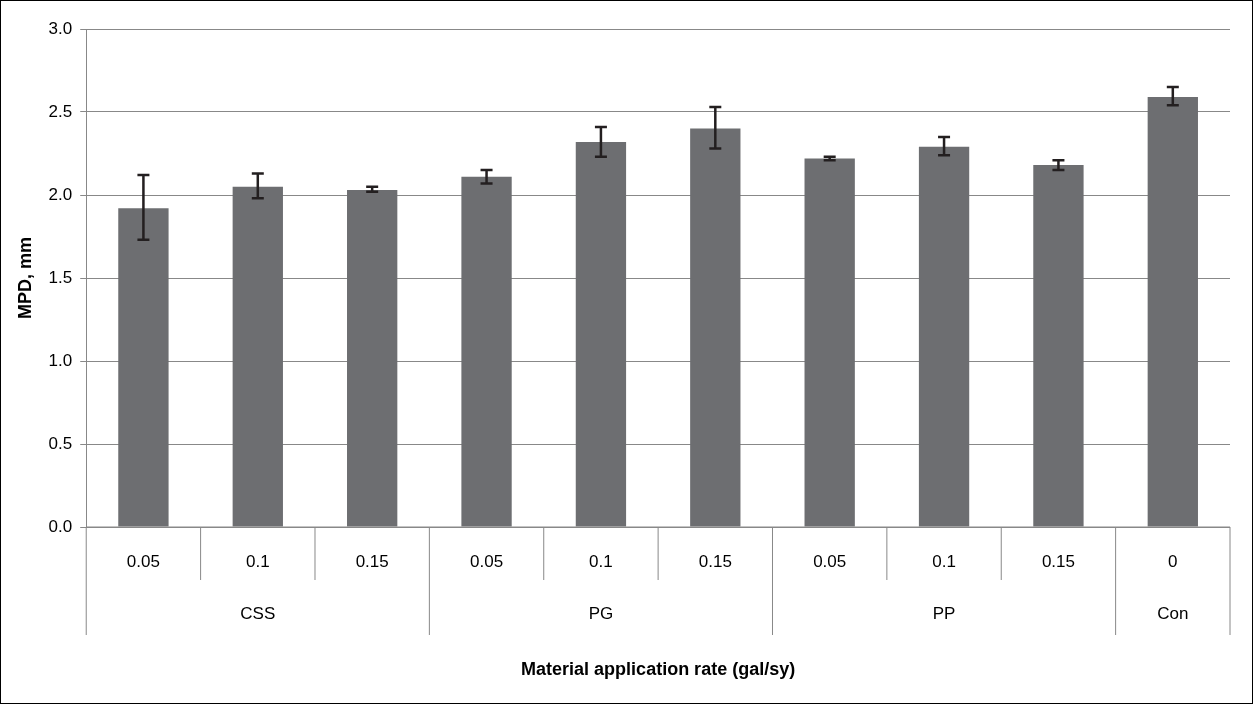 This screenshot has width=1253, height=704. Describe the element at coordinates (658, 668) in the screenshot. I see `x-axis-title: Material application rate (gal/sy)` at that location.